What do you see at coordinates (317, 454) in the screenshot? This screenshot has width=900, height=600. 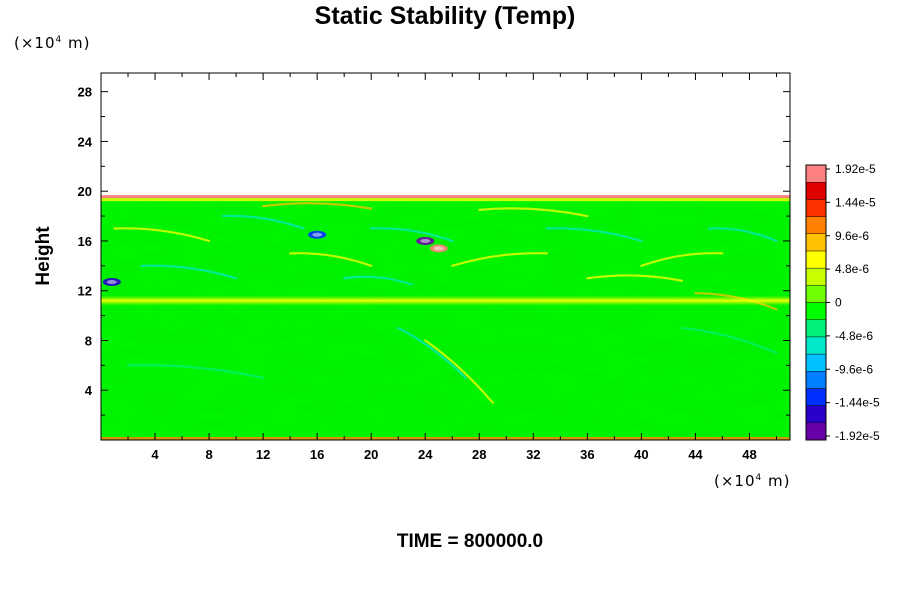 I see `x-tick-label: 16` at bounding box center [317, 454].